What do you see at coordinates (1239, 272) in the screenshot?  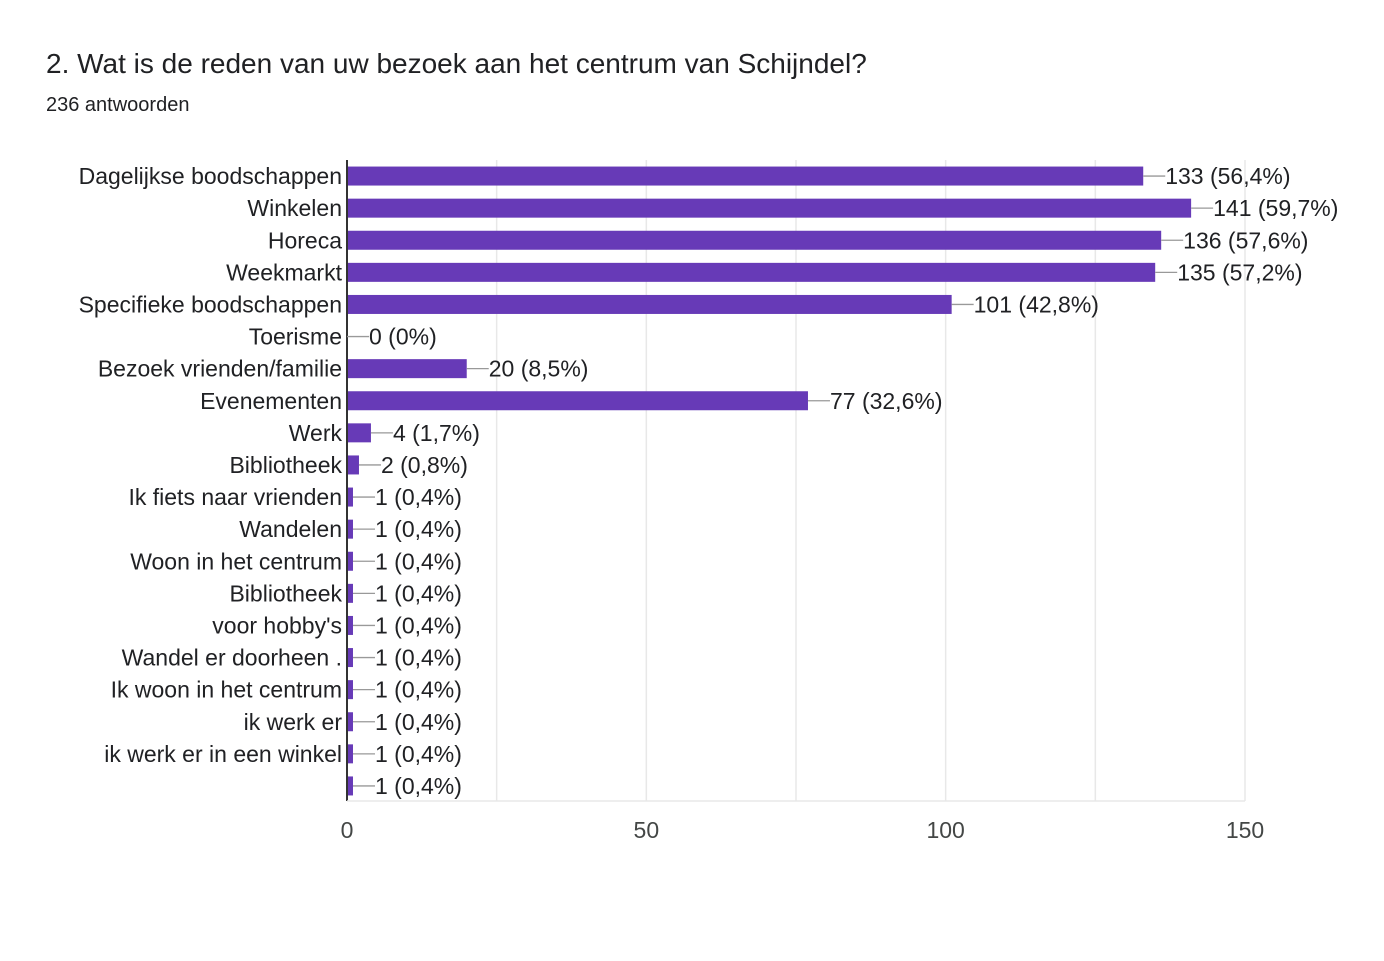 I see `value-label: 135 (57,2%)` at bounding box center [1239, 272].